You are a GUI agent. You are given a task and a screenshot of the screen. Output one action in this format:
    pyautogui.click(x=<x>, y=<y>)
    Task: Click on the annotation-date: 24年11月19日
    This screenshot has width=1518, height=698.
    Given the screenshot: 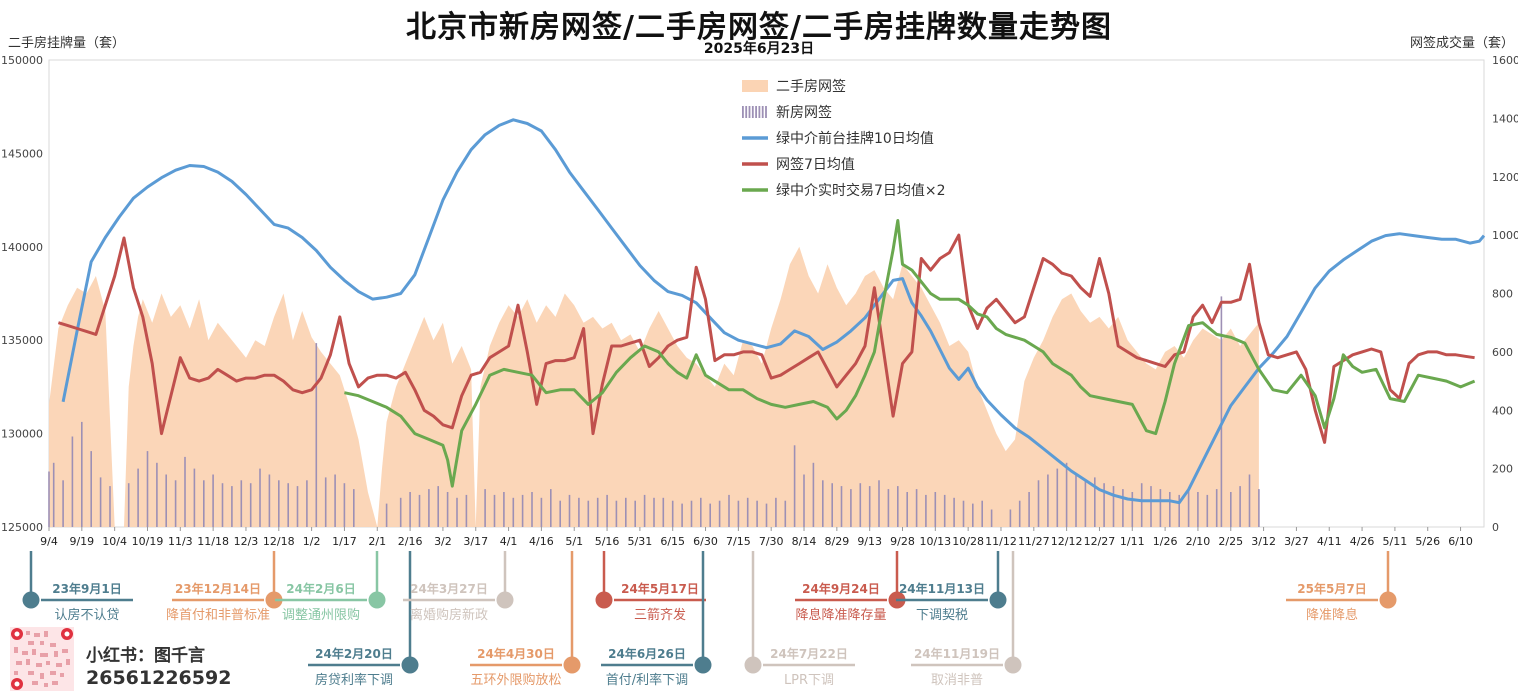 What is the action you would take?
    pyautogui.click(x=957, y=653)
    